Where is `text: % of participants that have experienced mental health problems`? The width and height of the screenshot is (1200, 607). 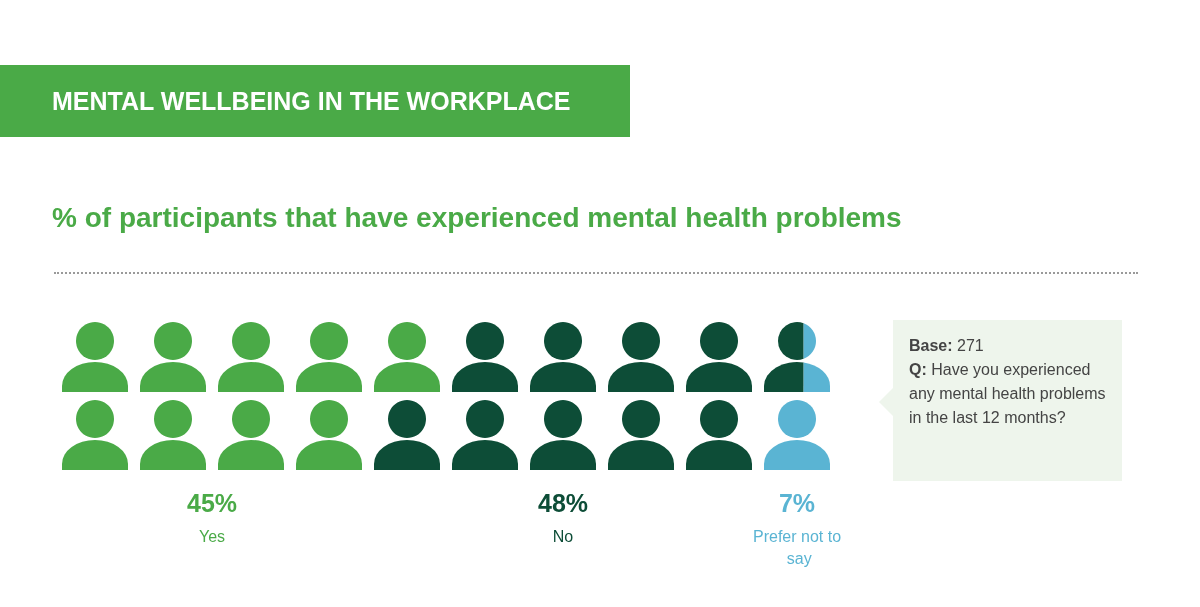
text: % of participants that have experienced mental health problems is located at coordinates (477, 218).